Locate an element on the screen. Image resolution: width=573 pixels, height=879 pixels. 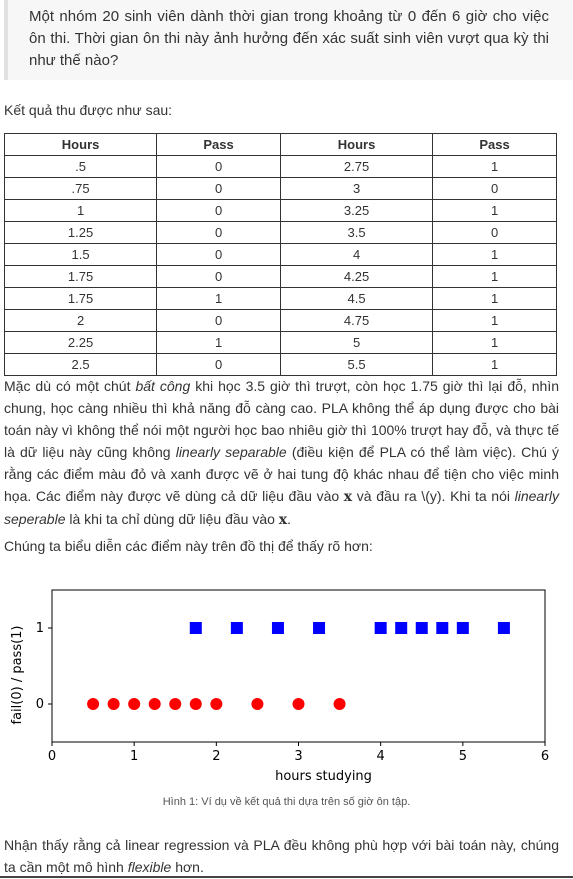
table-cell: 2.5 is located at coordinates (80, 364).